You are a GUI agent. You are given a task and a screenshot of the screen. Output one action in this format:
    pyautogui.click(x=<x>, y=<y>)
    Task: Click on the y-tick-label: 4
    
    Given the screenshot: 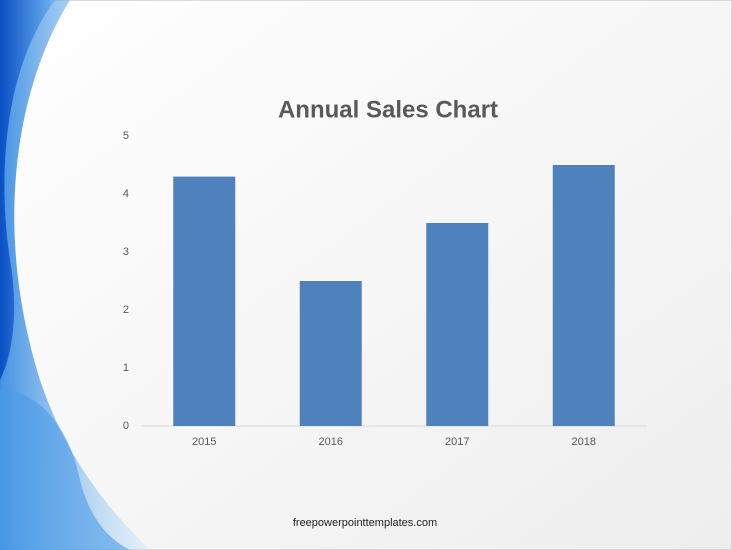 What is the action you would take?
    pyautogui.click(x=126, y=194)
    